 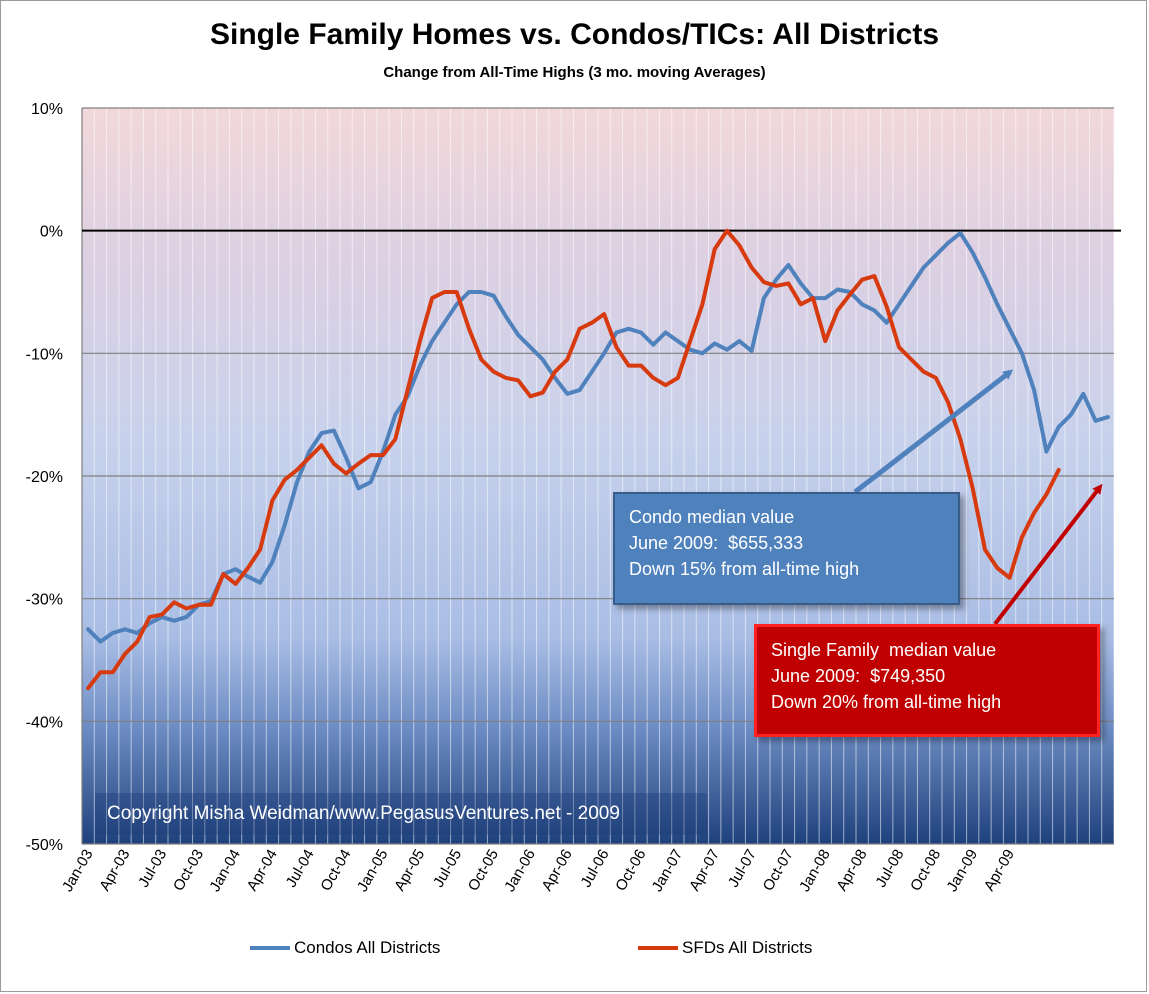 What do you see at coordinates (594, 869) in the screenshot?
I see `x-tick-label: Jul-06` at bounding box center [594, 869].